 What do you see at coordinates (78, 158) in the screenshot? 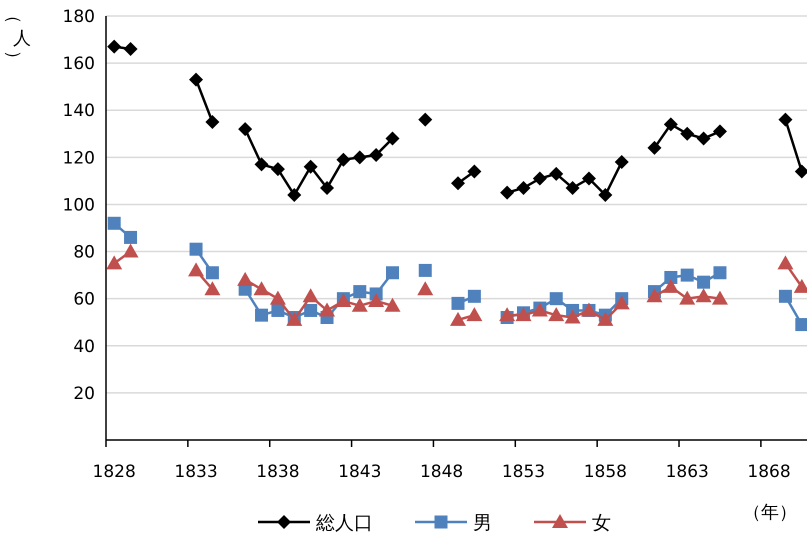
I see `y-tick-label: 120` at bounding box center [78, 158].